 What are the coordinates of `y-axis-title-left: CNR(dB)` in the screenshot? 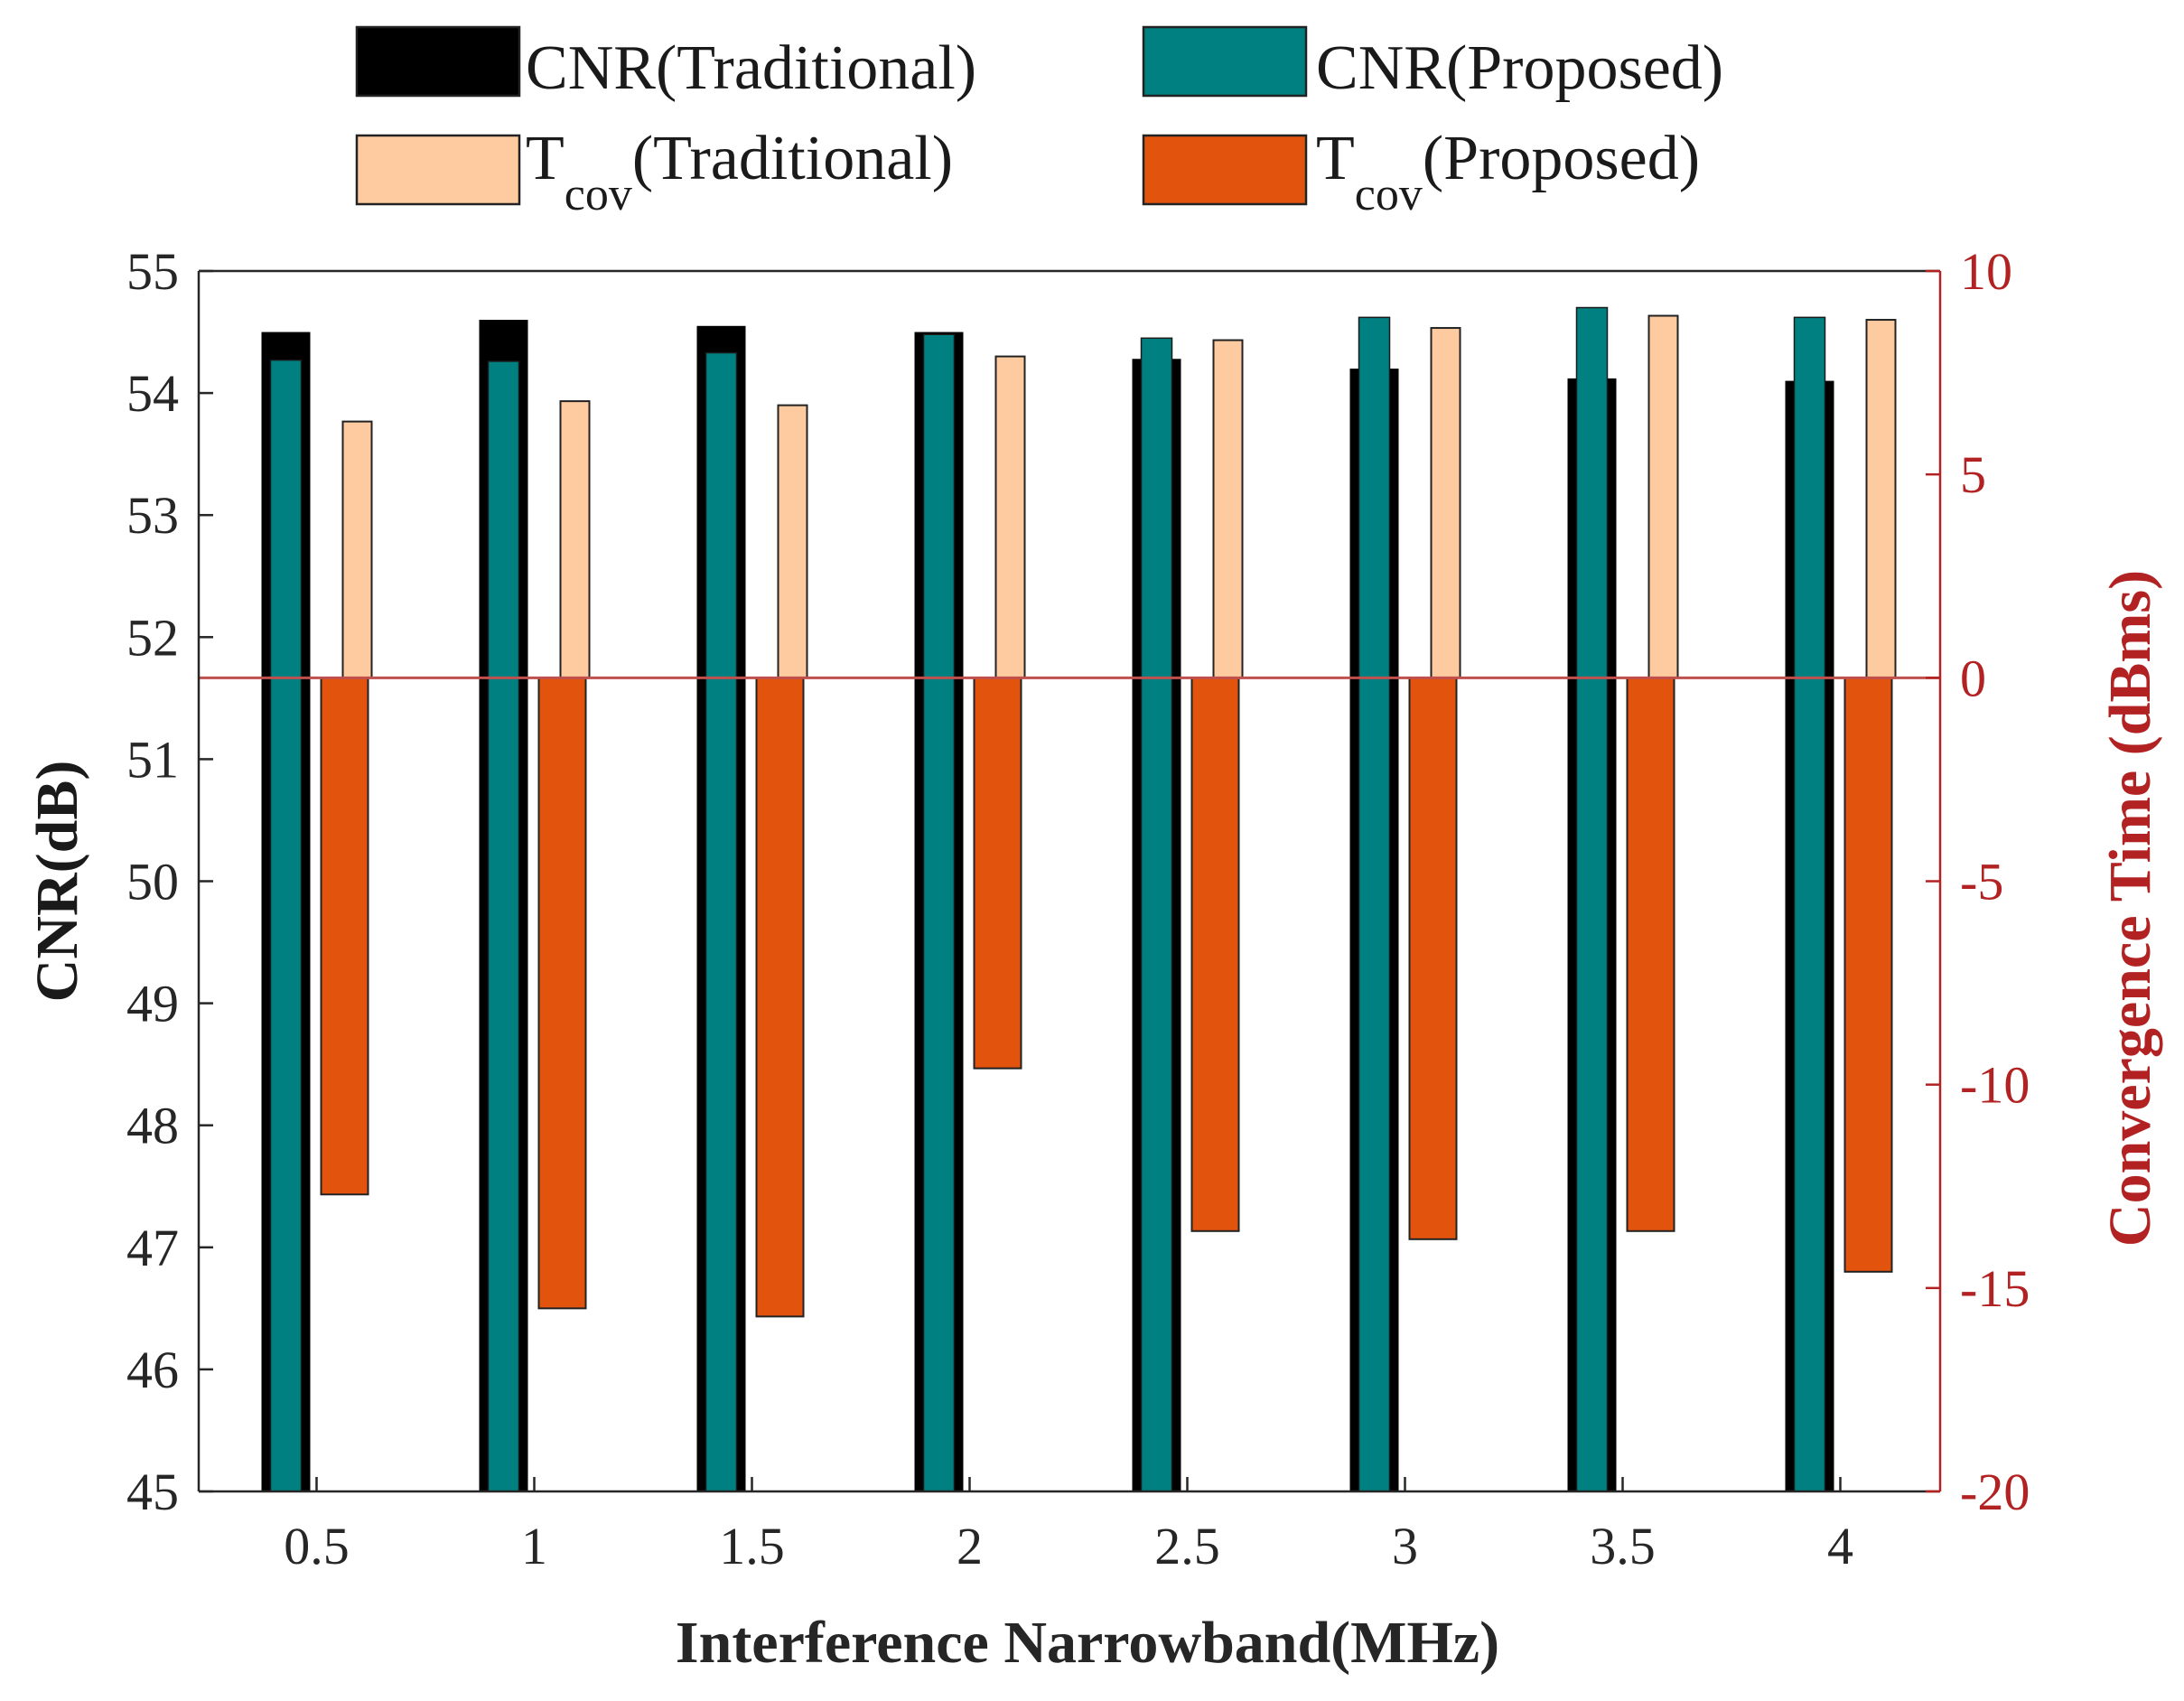 It's located at (57, 882).